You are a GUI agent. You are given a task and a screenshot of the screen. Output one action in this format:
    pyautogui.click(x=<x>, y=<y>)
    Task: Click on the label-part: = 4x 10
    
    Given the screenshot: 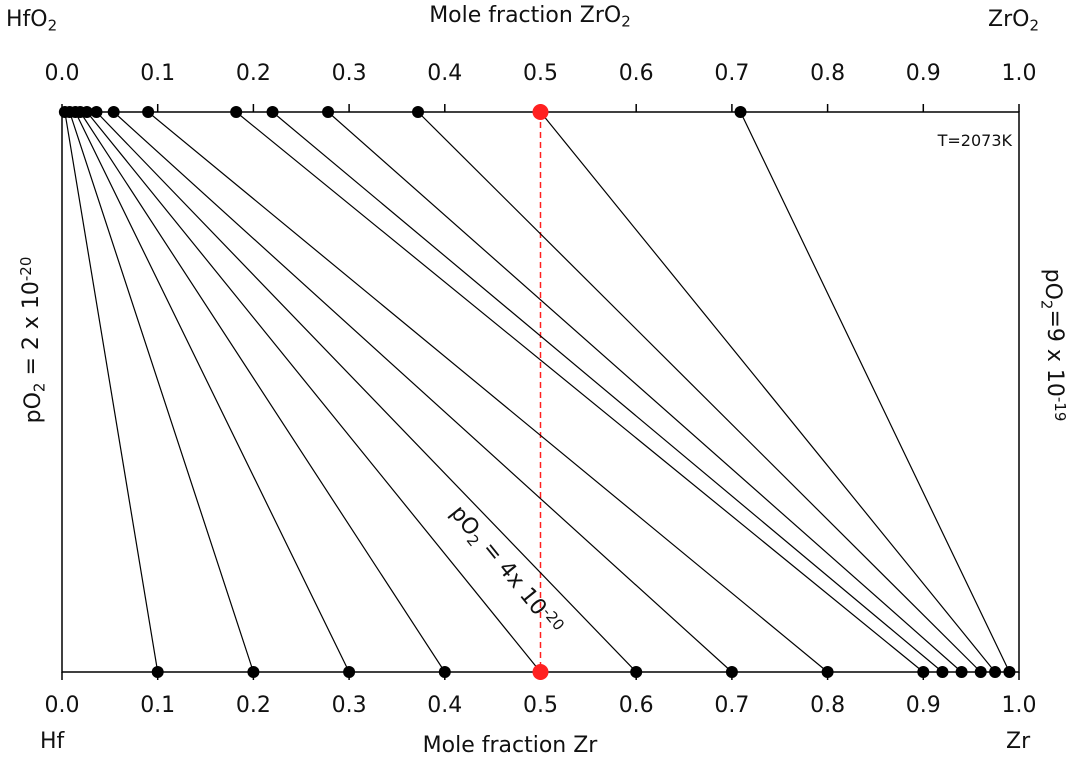 What is the action you would take?
    pyautogui.click(x=511, y=575)
    